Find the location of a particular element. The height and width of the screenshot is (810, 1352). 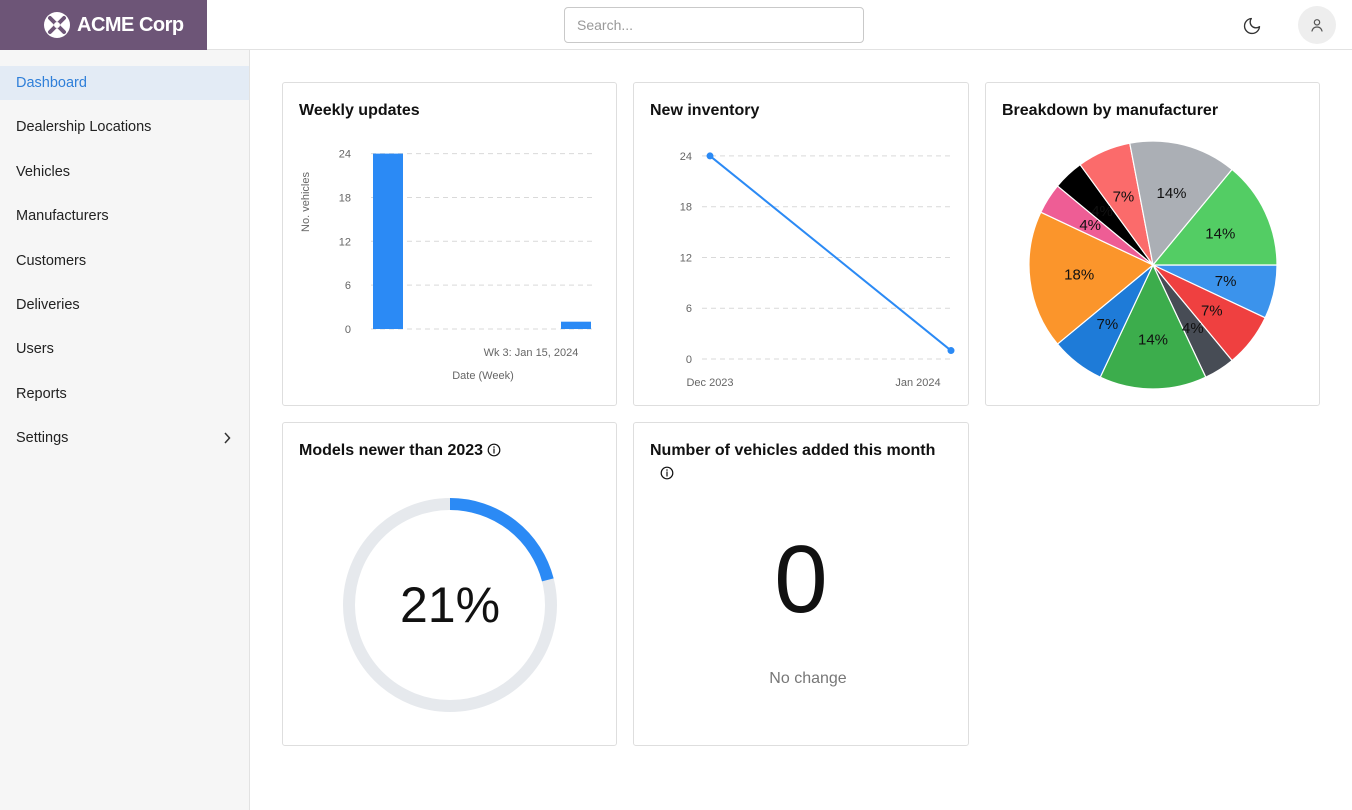

models-newer-card: Models newer than 2023 21% is located at coordinates (449, 584).